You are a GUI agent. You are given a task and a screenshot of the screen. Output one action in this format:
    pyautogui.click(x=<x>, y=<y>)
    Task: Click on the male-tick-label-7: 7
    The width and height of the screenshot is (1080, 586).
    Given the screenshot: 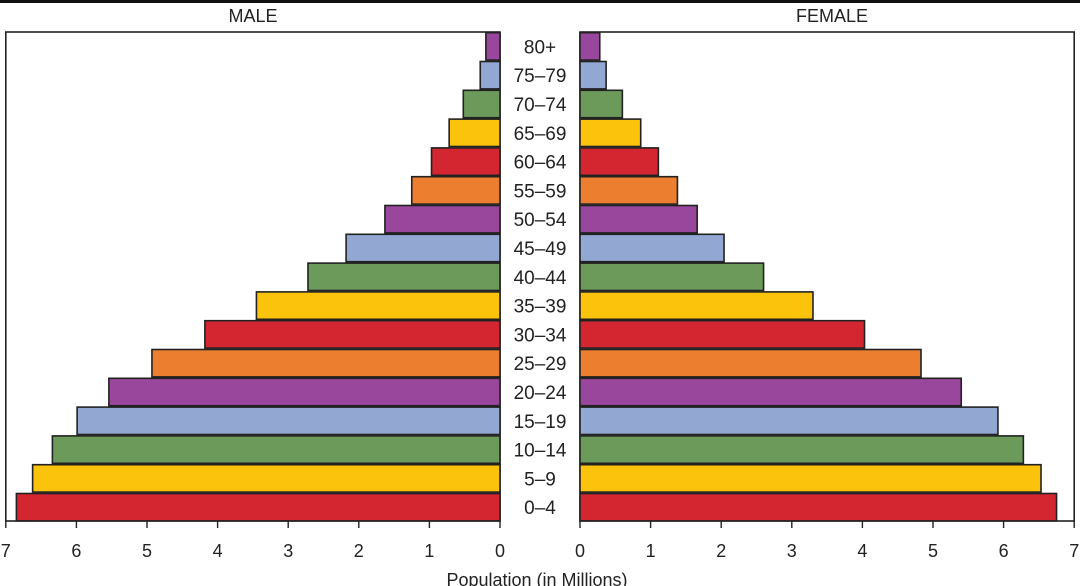 What is the action you would take?
    pyautogui.click(x=6, y=551)
    